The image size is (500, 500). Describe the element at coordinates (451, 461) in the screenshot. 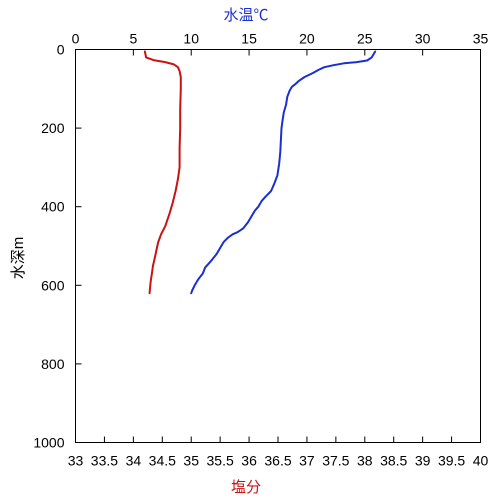

I see `salinity-tick-label: 39.5` at that location.